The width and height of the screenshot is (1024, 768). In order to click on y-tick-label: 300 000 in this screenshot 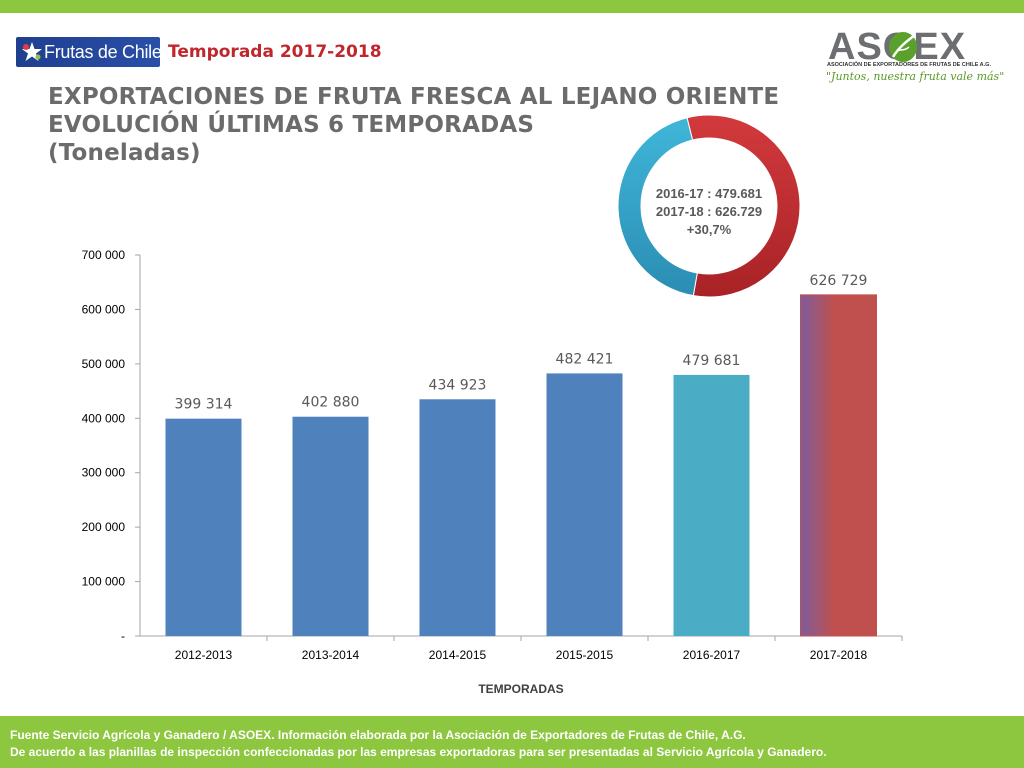, I will do `click(104, 473)`.